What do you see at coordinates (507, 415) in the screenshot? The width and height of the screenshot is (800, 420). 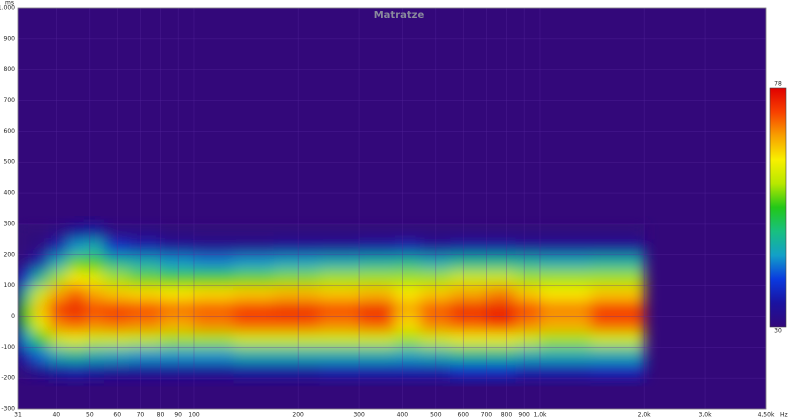 I see `x-tick-label: 800` at bounding box center [507, 415].